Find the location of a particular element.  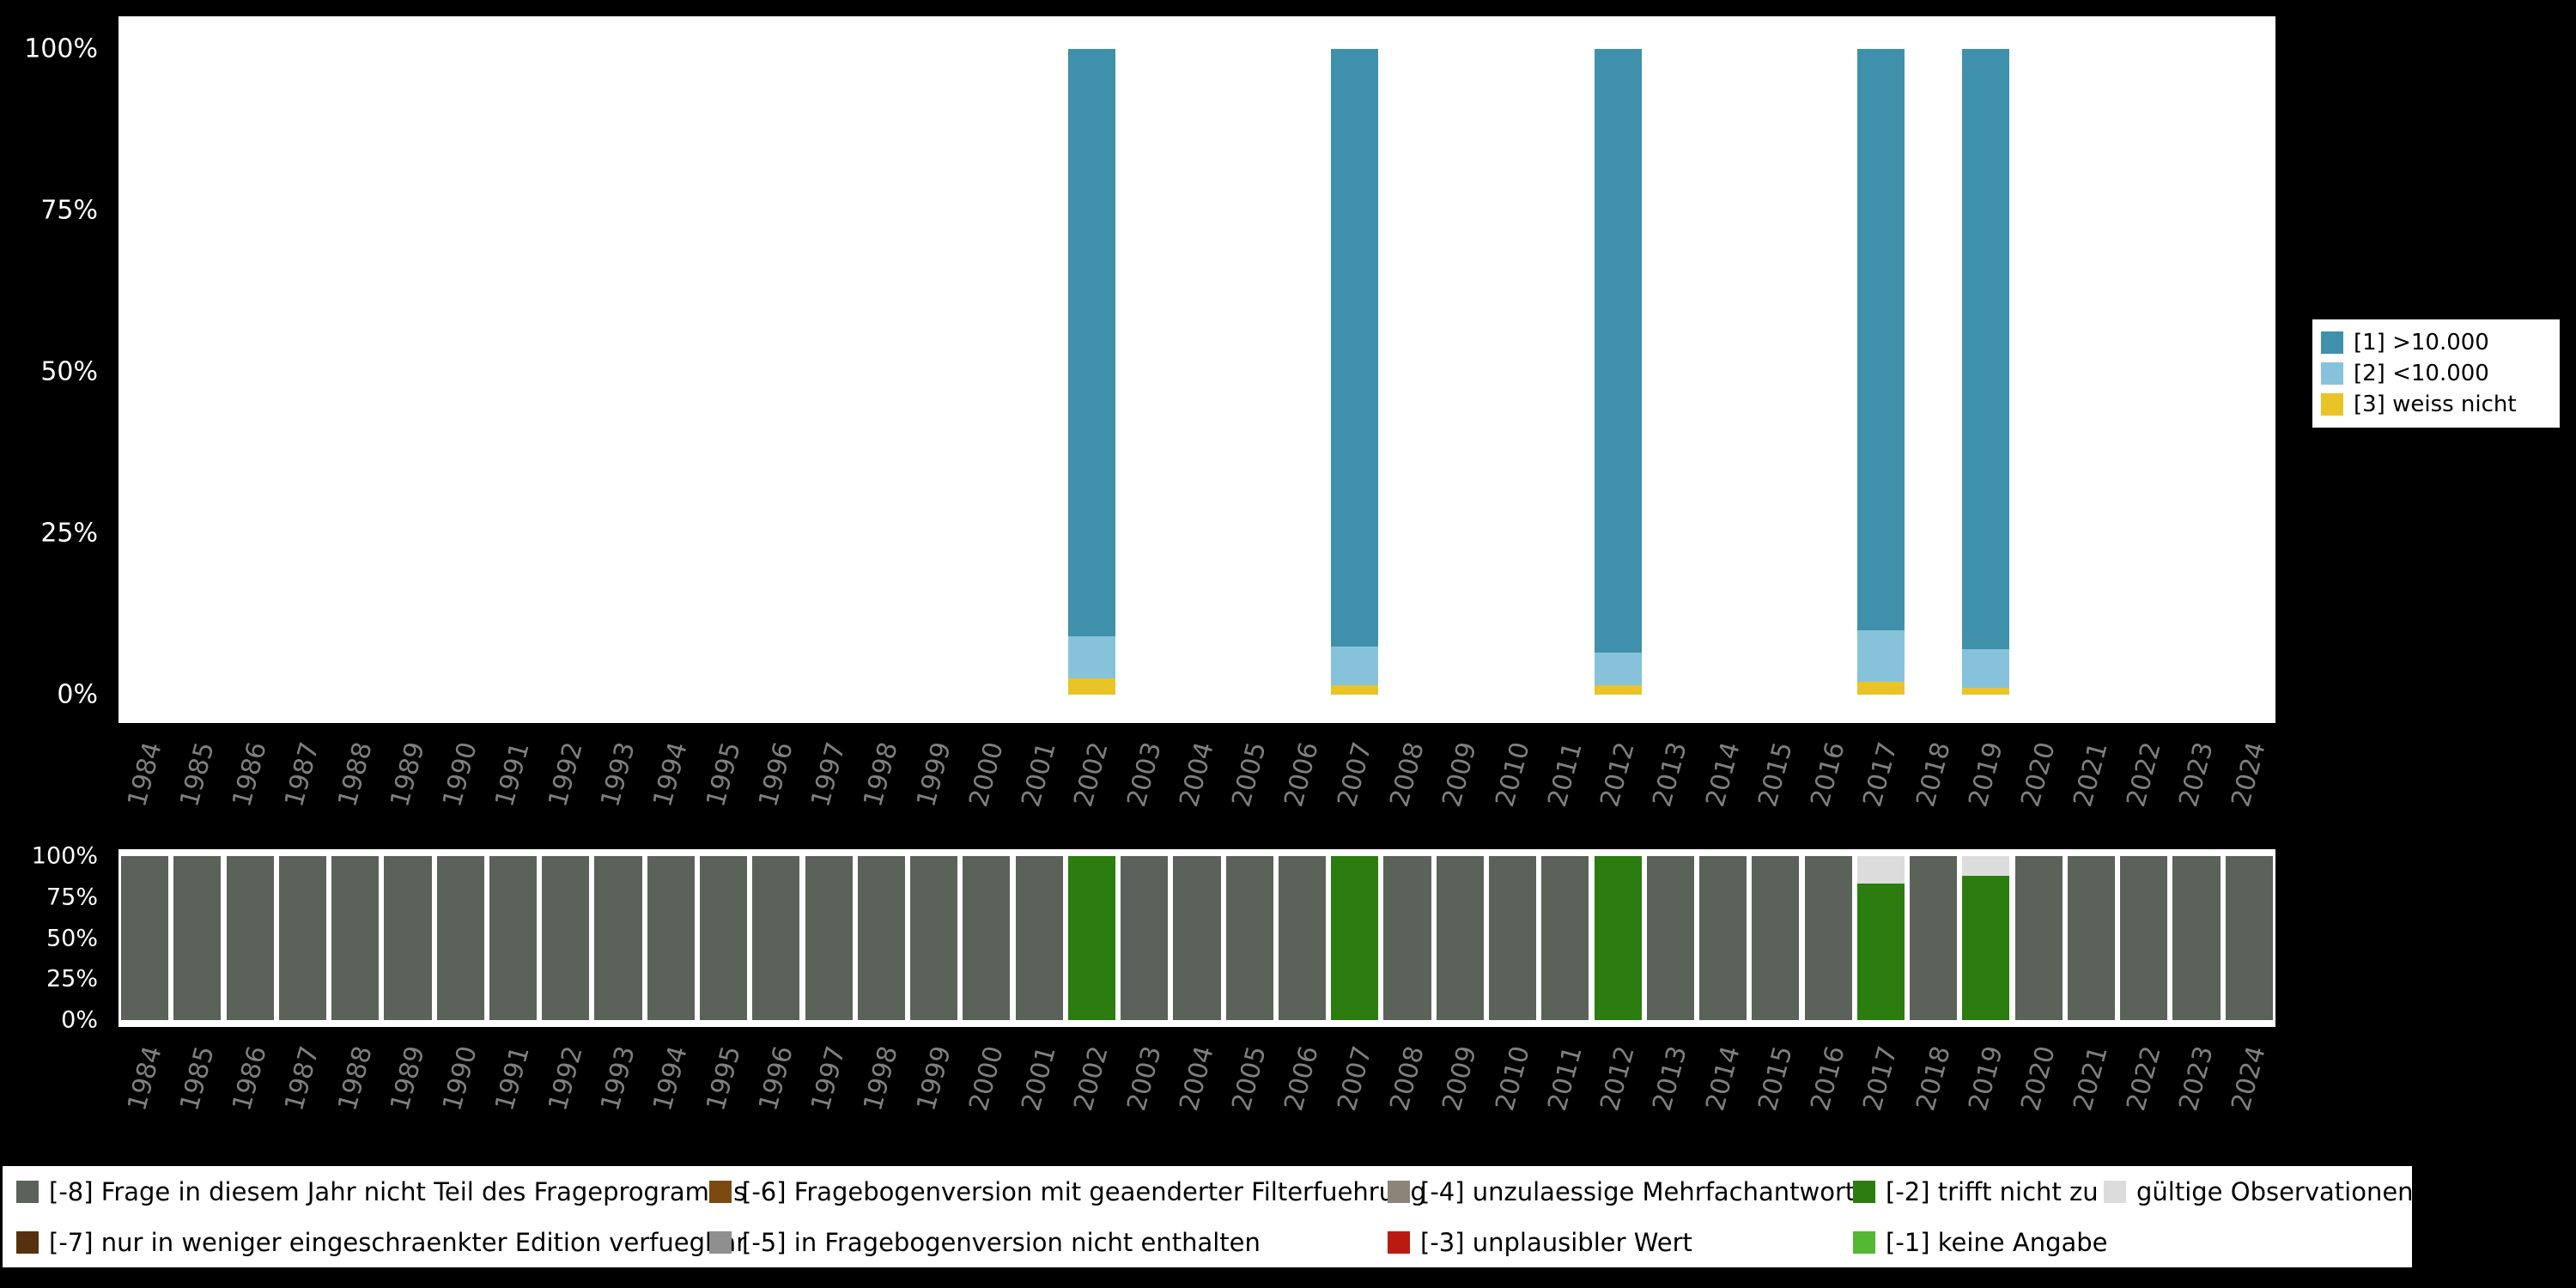

x-label-slot: 1990 is located at coordinates (461, 776).